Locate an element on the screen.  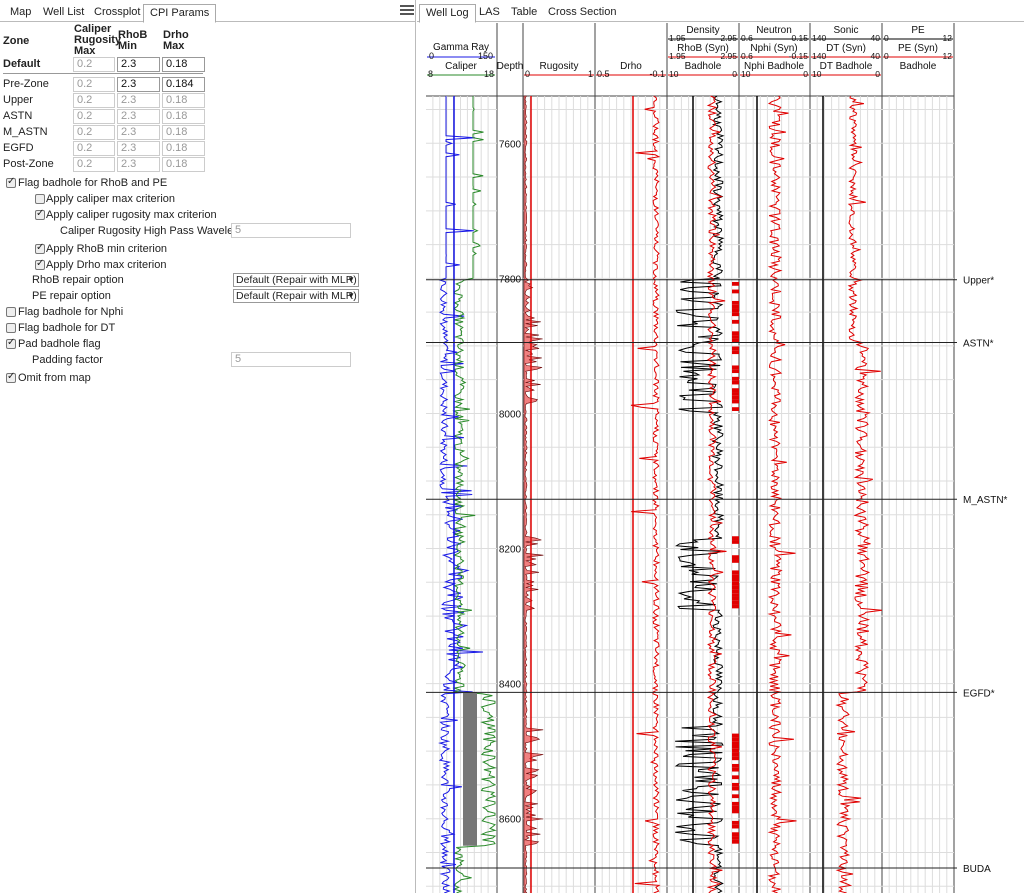
sonic-min: 140 is located at coordinates (819, 38).